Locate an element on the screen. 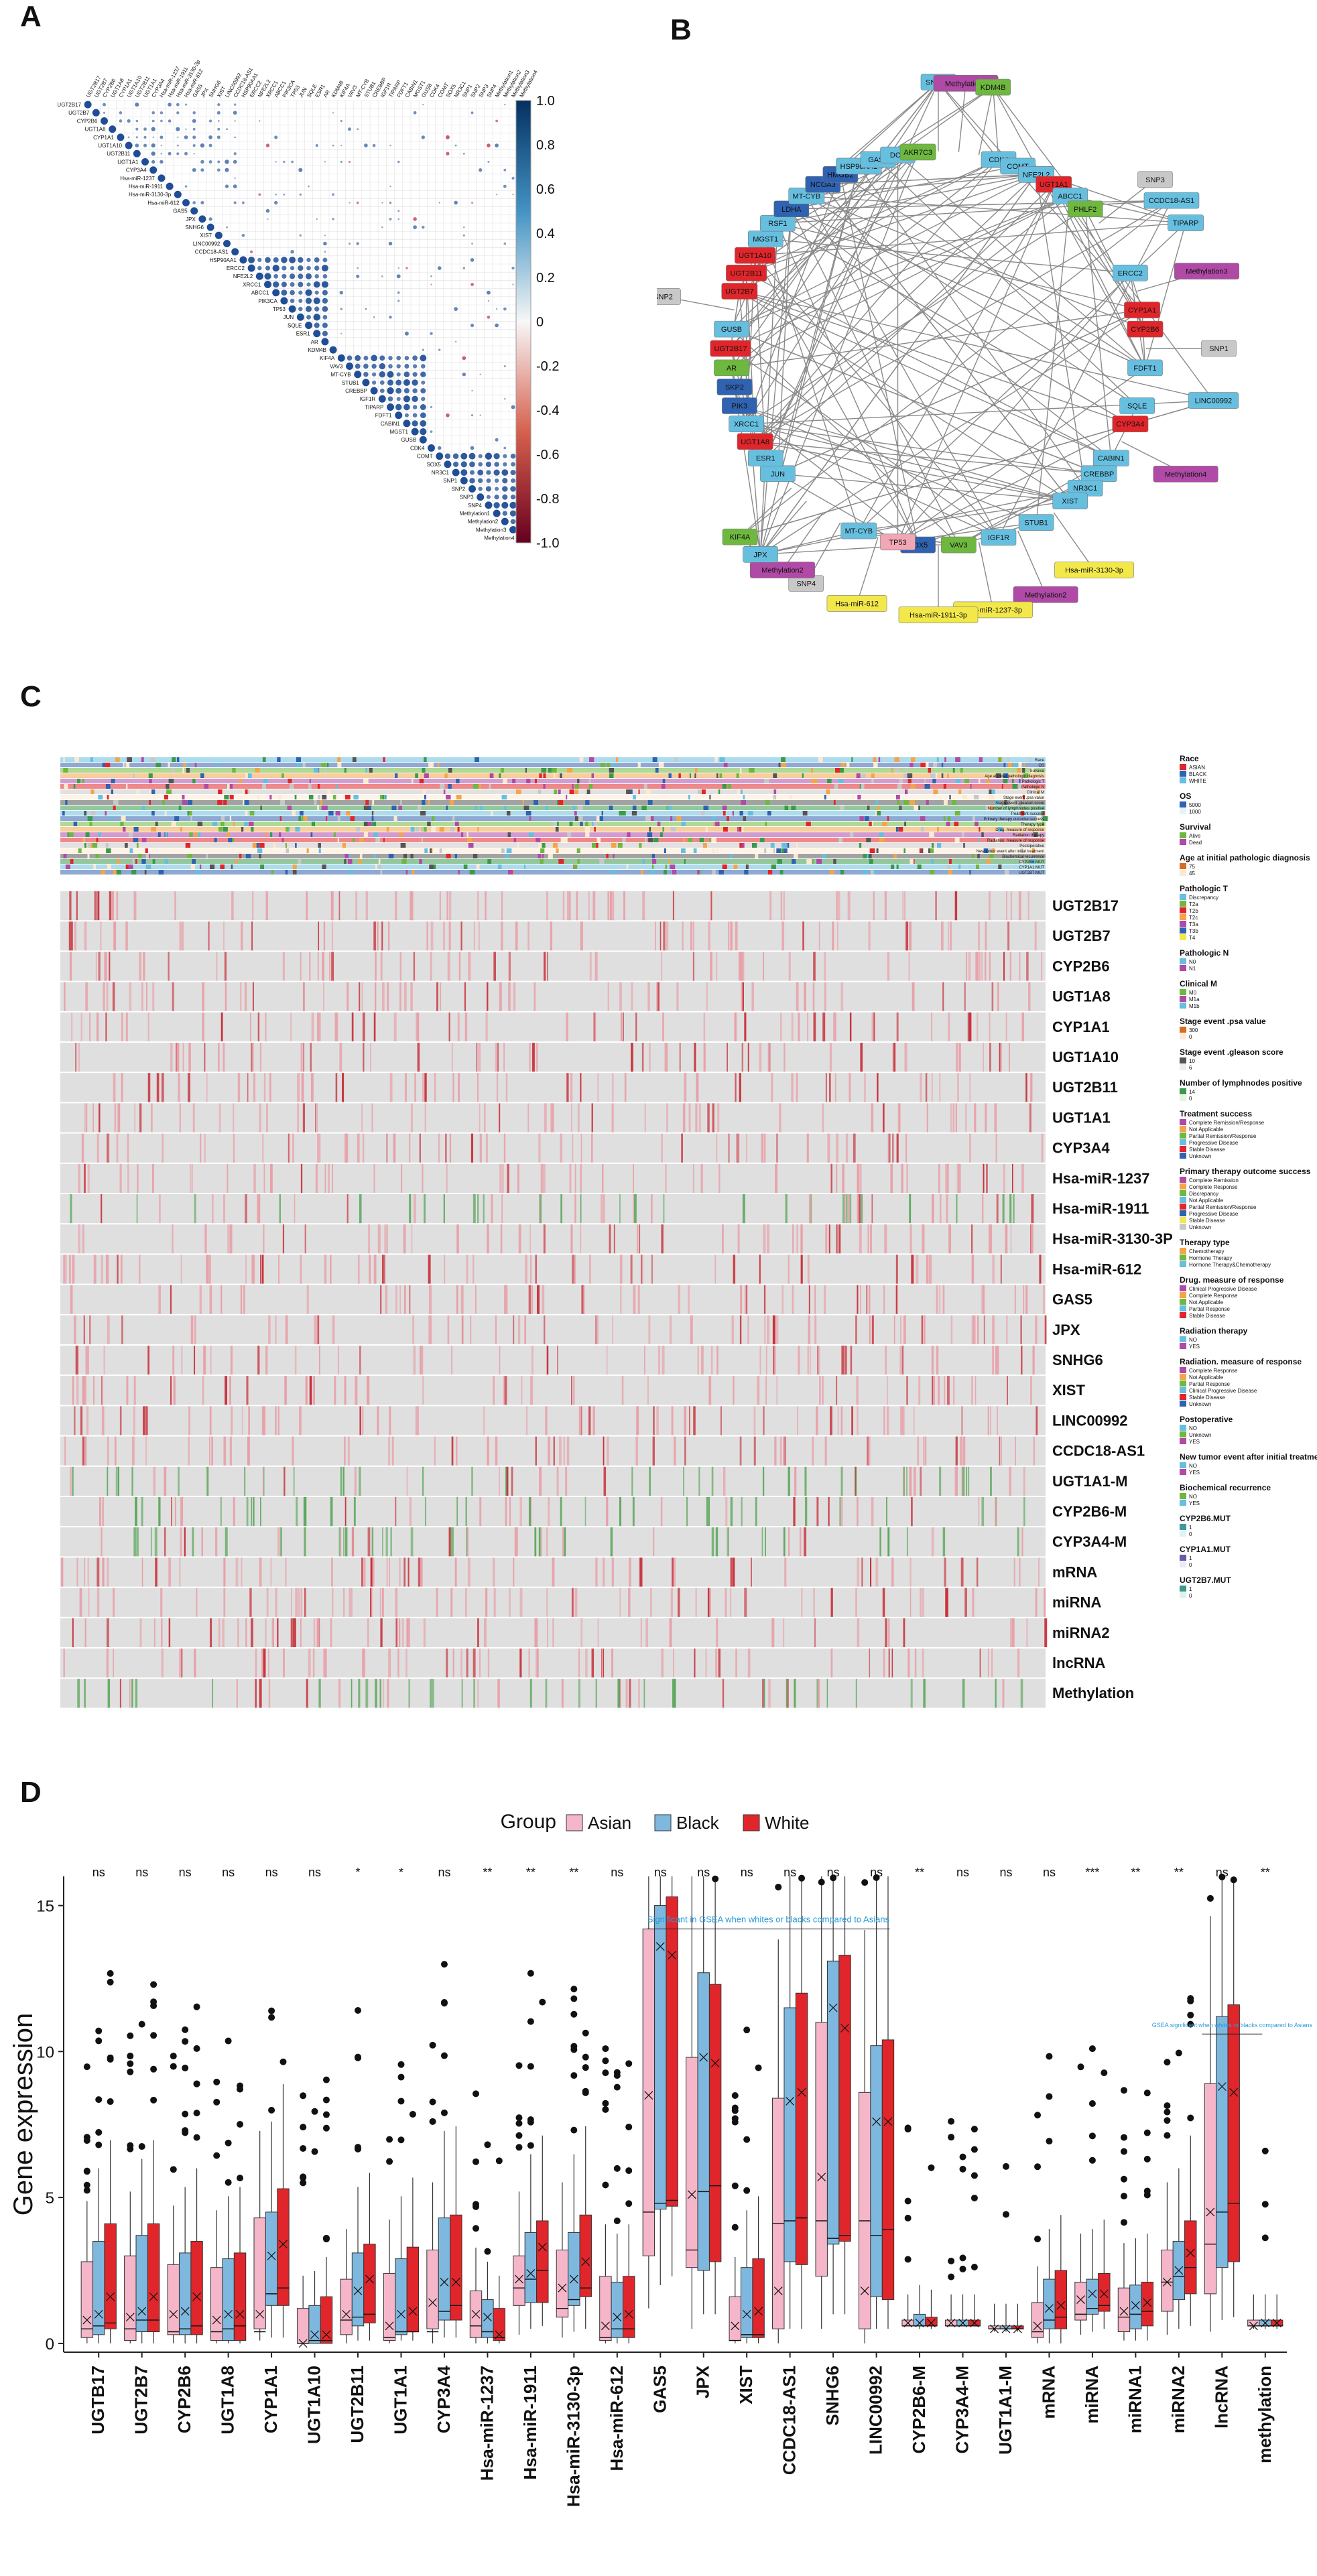  matrix-row-label: CDK4 is located at coordinates (417, 448).